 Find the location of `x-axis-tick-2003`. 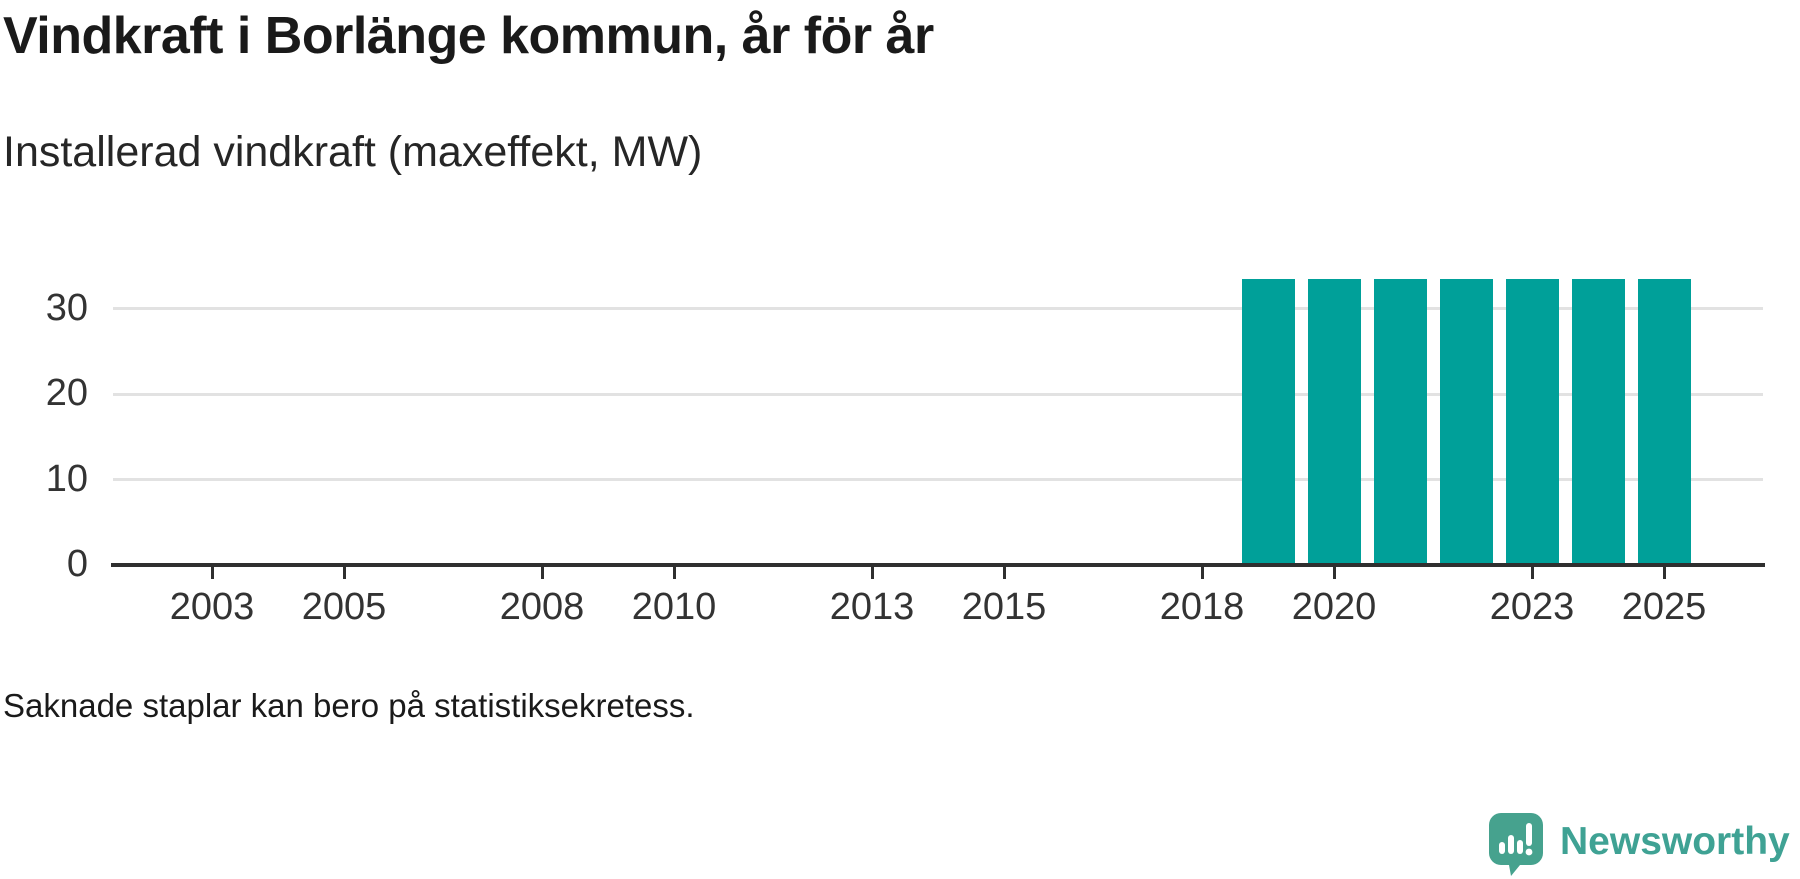

x-axis-tick-2003 is located at coordinates (212, 572).